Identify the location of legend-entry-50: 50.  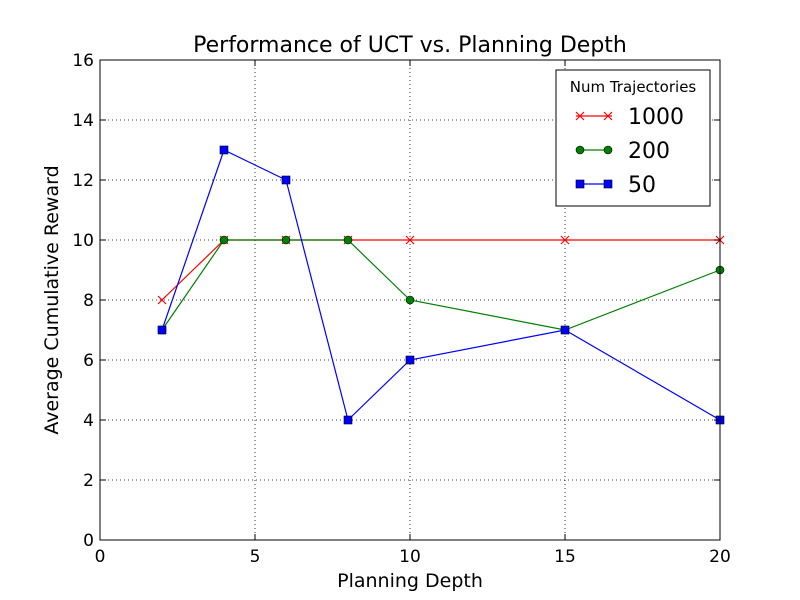
(615, 185).